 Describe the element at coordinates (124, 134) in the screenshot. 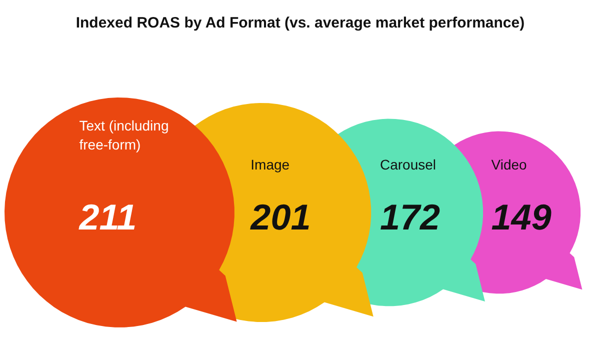

I see `category-label: Text (including free-form)` at that location.